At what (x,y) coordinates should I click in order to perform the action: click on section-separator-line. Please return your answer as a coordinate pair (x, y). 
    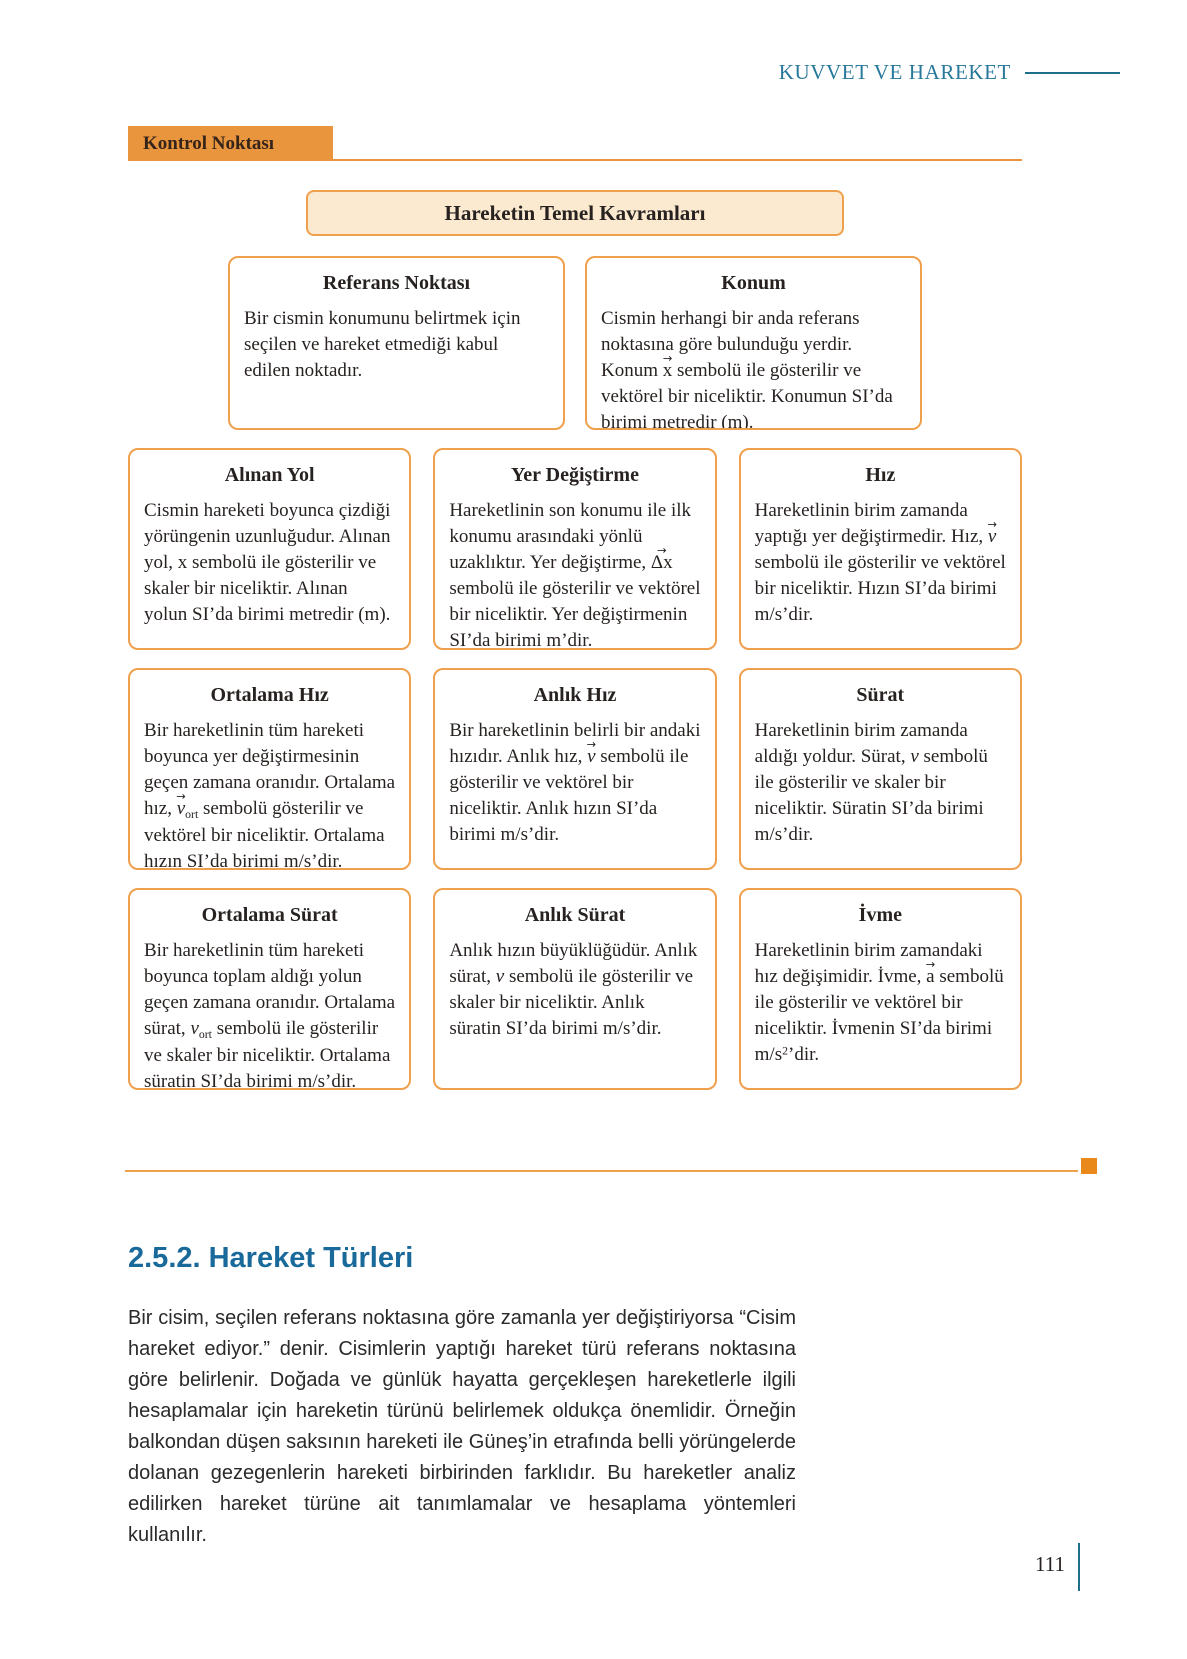
    Looking at the image, I should click on (601, 1171).